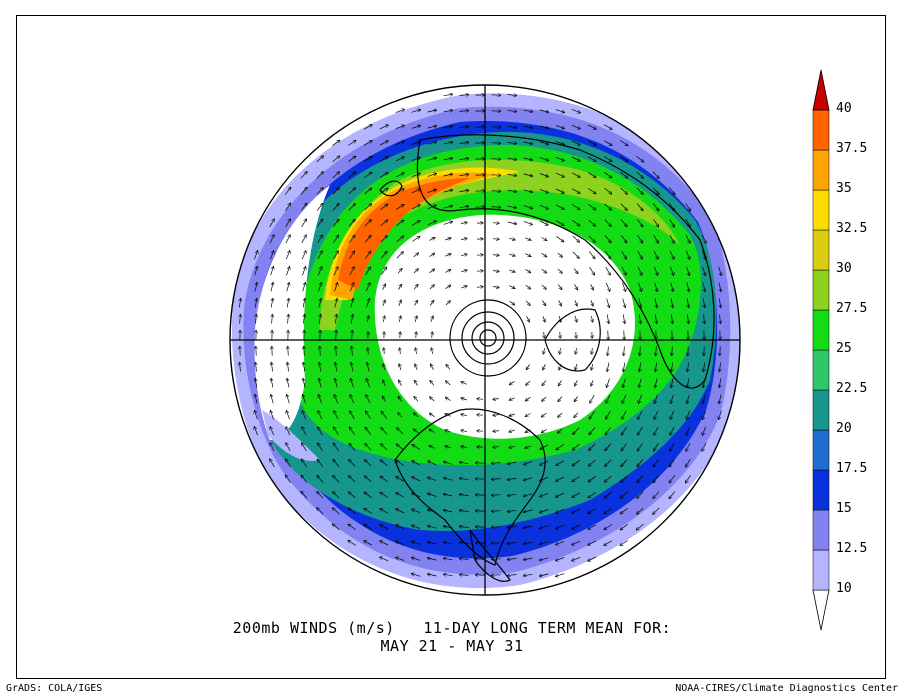 The width and height of the screenshot is (904, 699). I want to click on colorbar-tick-label: 10, so click(844, 588).